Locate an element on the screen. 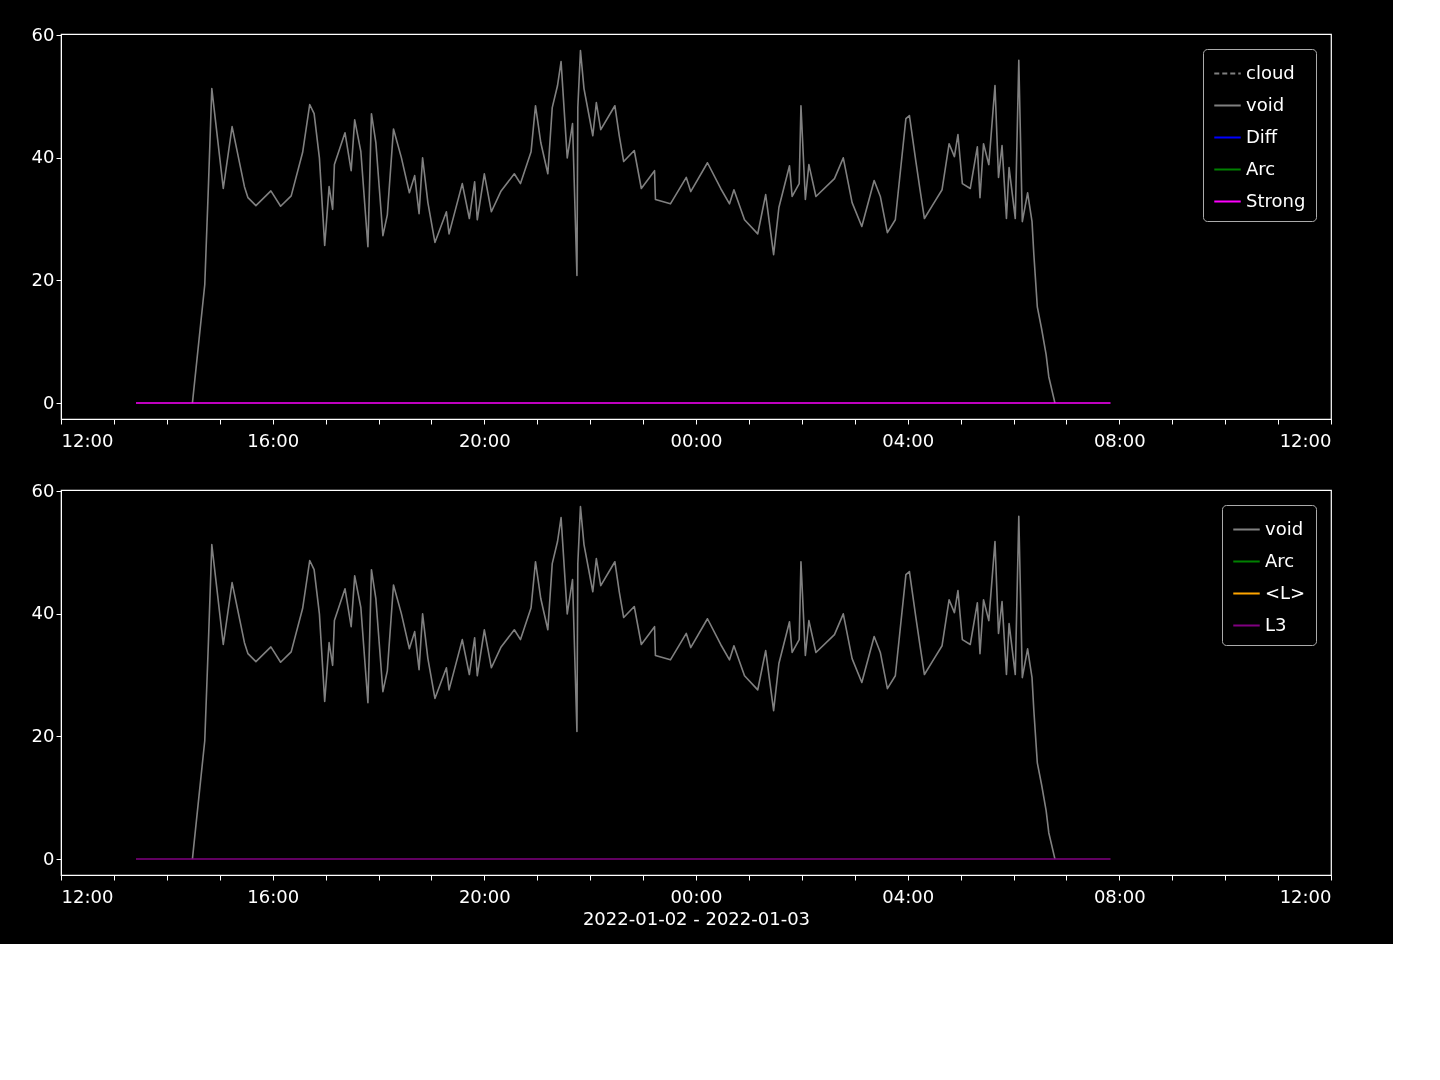  legend-label: Diff is located at coordinates (1262, 136).